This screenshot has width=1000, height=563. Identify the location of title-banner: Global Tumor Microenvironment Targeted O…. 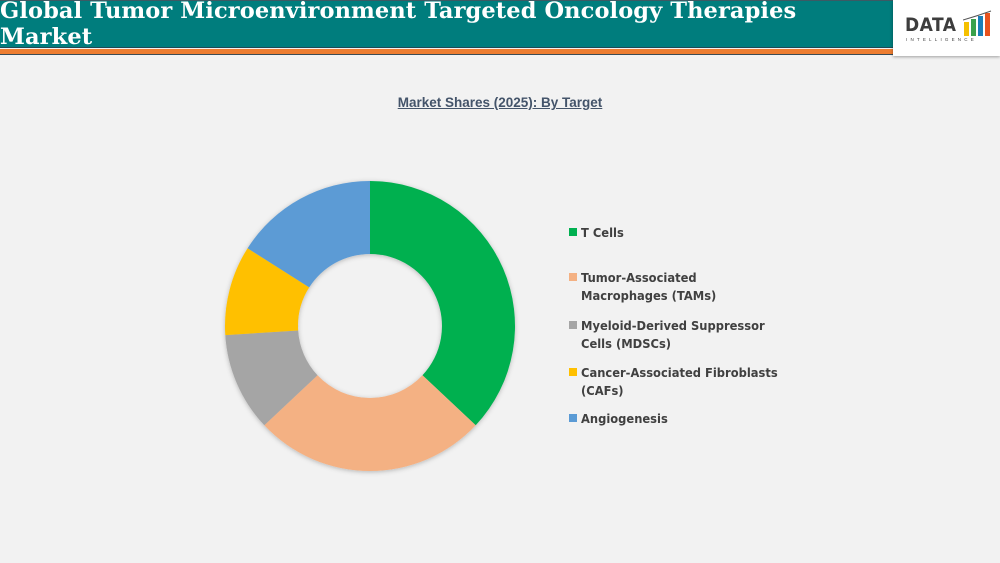
(446, 25).